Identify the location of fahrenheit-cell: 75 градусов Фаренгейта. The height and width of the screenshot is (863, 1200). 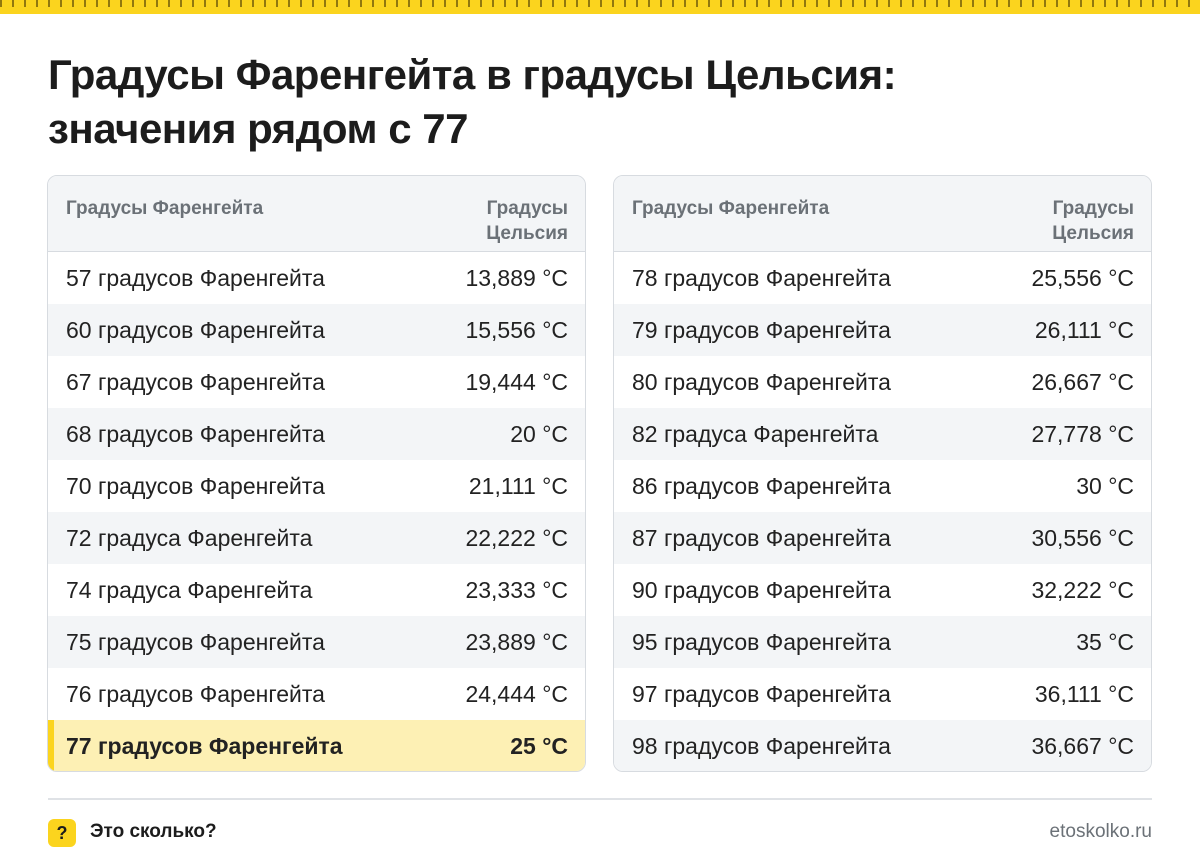
(195, 641).